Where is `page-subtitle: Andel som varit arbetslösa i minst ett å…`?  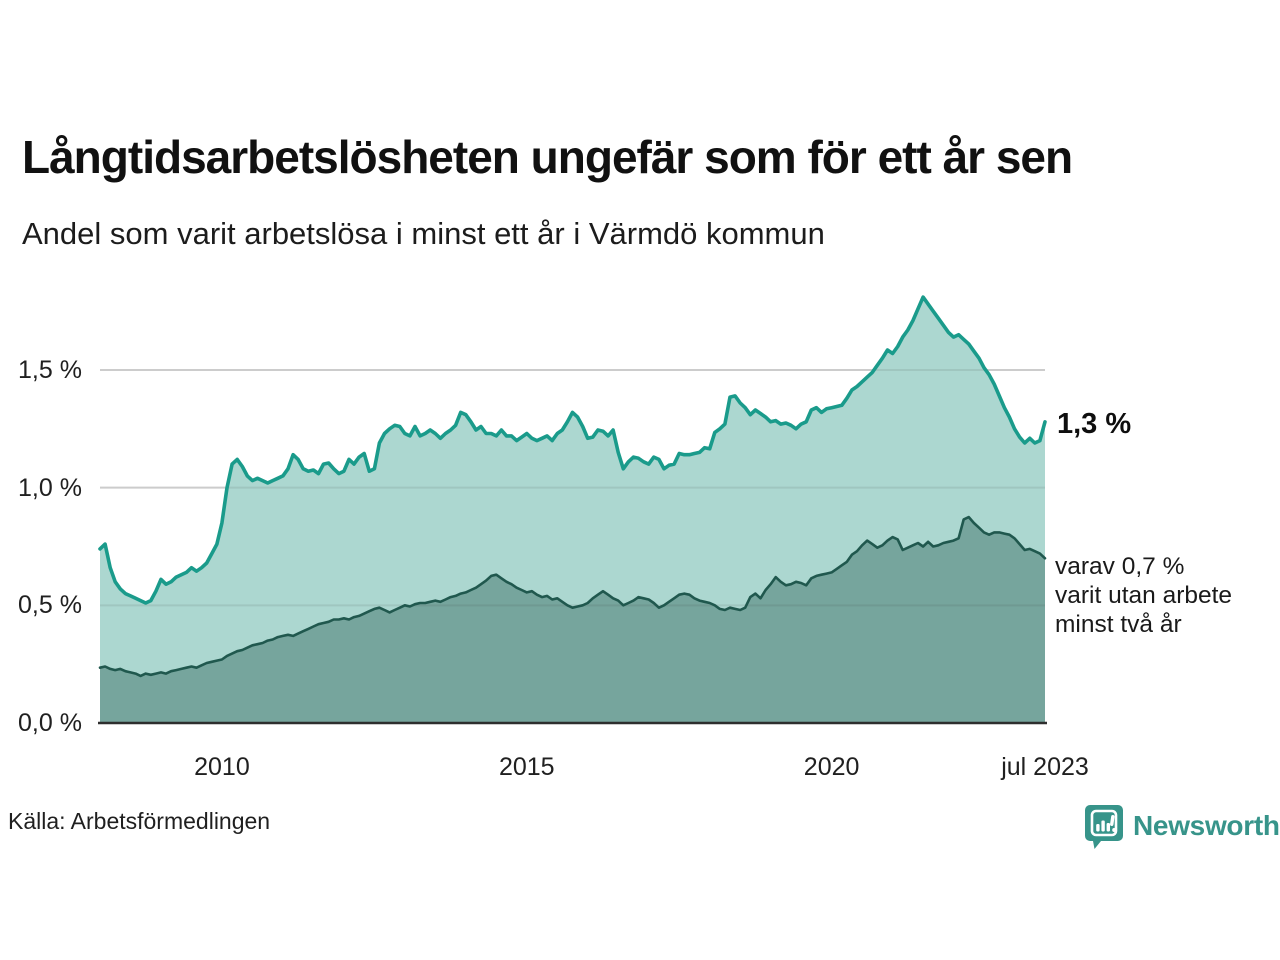 page-subtitle: Andel som varit arbetslösa i minst ett å… is located at coordinates (423, 233).